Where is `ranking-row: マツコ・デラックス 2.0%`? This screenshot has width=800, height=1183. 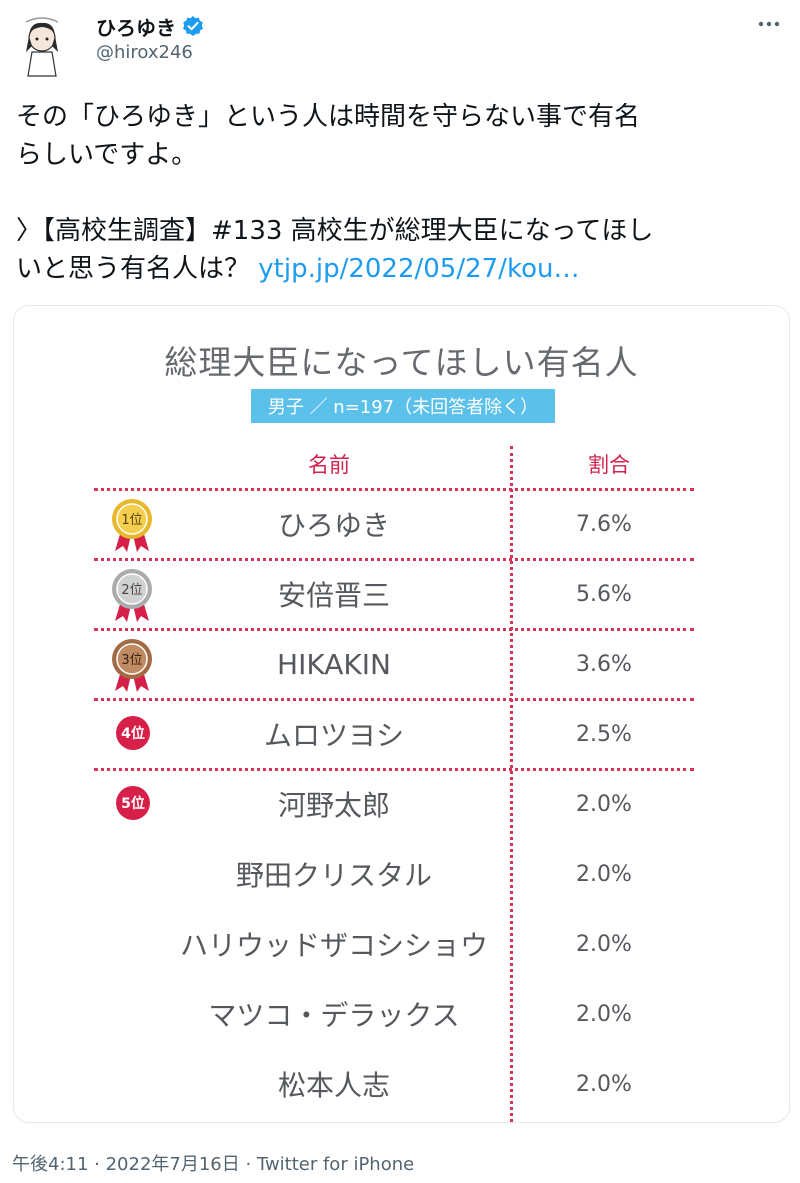
ranking-row: マツコ・デラックス 2.0% is located at coordinates (401, 1014).